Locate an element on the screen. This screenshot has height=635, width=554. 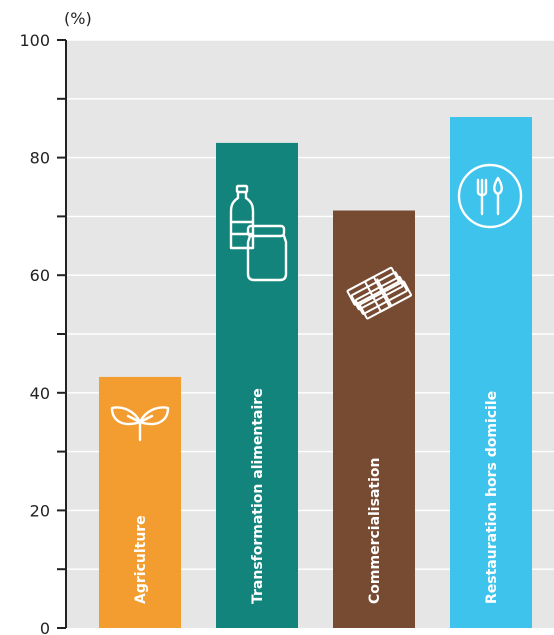
plant-sprout-icon is located at coordinates (140, 424).